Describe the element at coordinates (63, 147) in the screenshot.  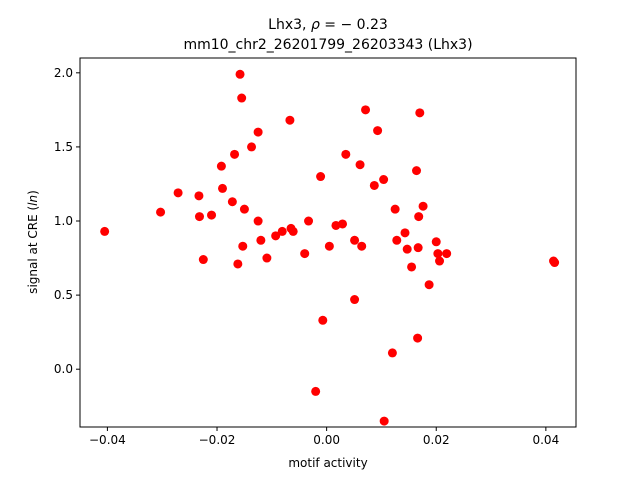
I see `y-tick-label: 1.5` at that location.